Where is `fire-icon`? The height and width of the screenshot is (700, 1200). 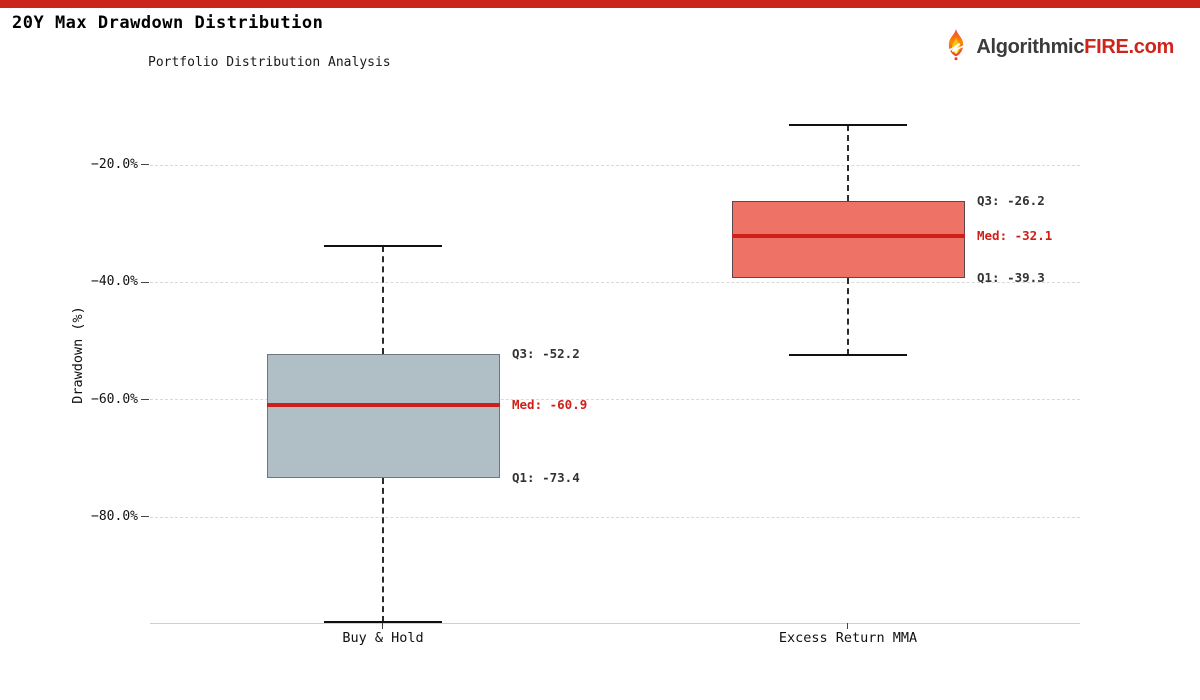 fire-icon is located at coordinates (956, 47).